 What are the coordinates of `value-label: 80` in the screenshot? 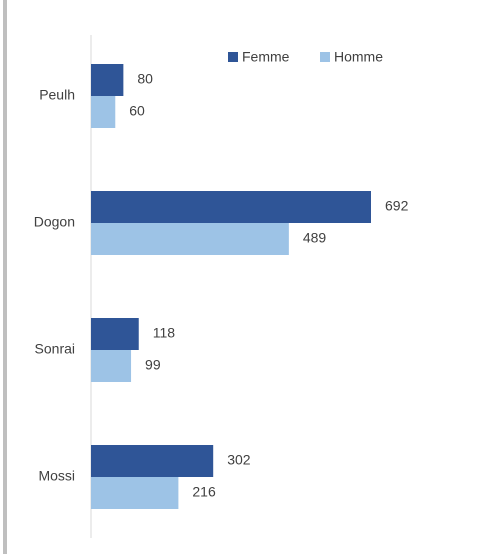 It's located at (145, 79).